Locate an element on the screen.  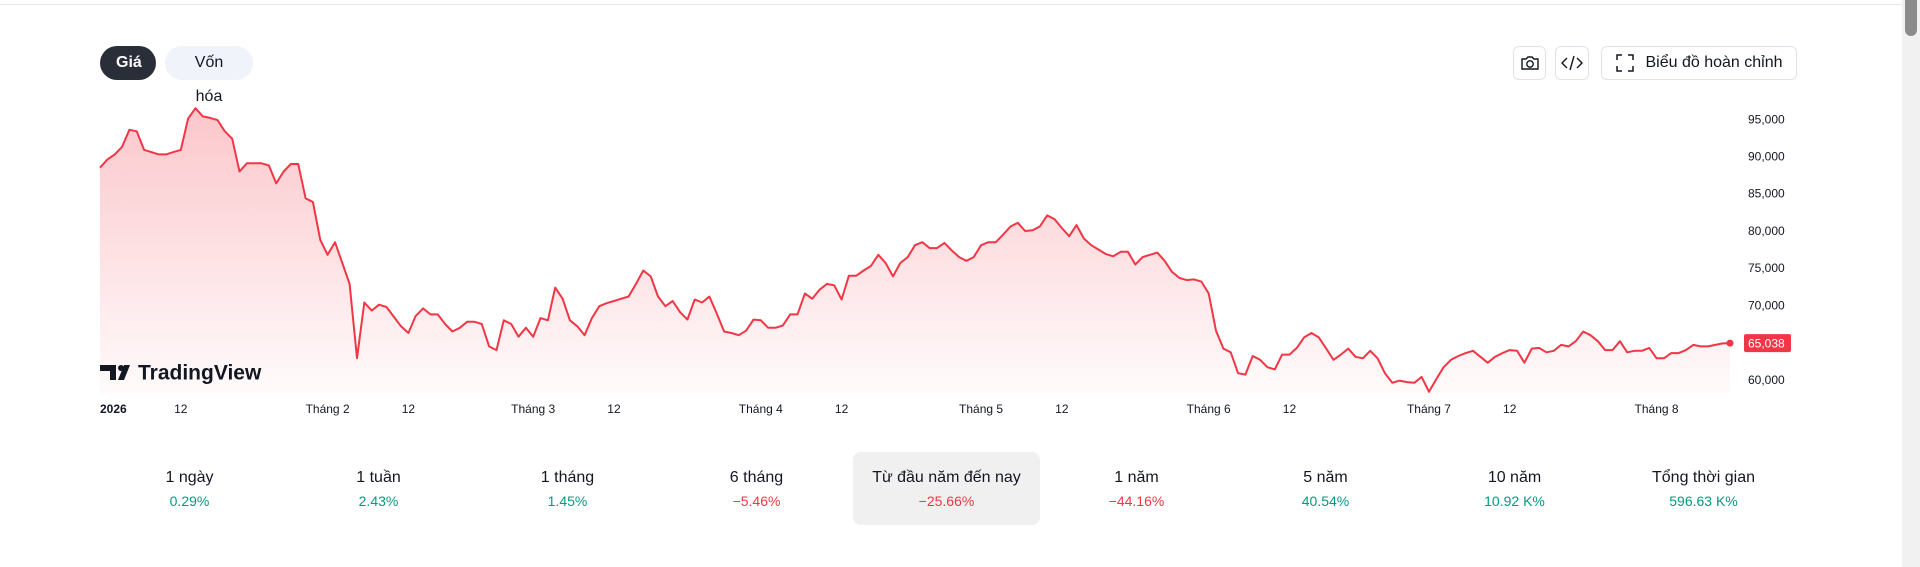
scroll-thumb is located at coordinates (1911, 18).